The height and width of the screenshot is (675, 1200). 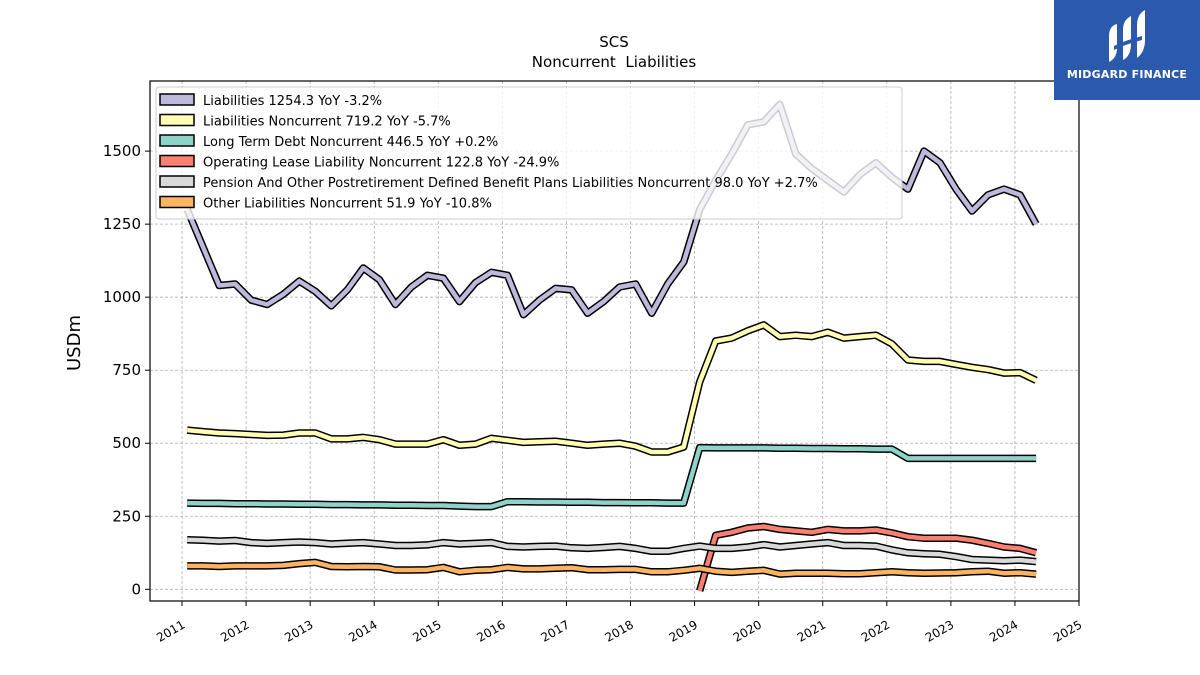 I want to click on y-tick-label: 0, so click(x=136, y=589).